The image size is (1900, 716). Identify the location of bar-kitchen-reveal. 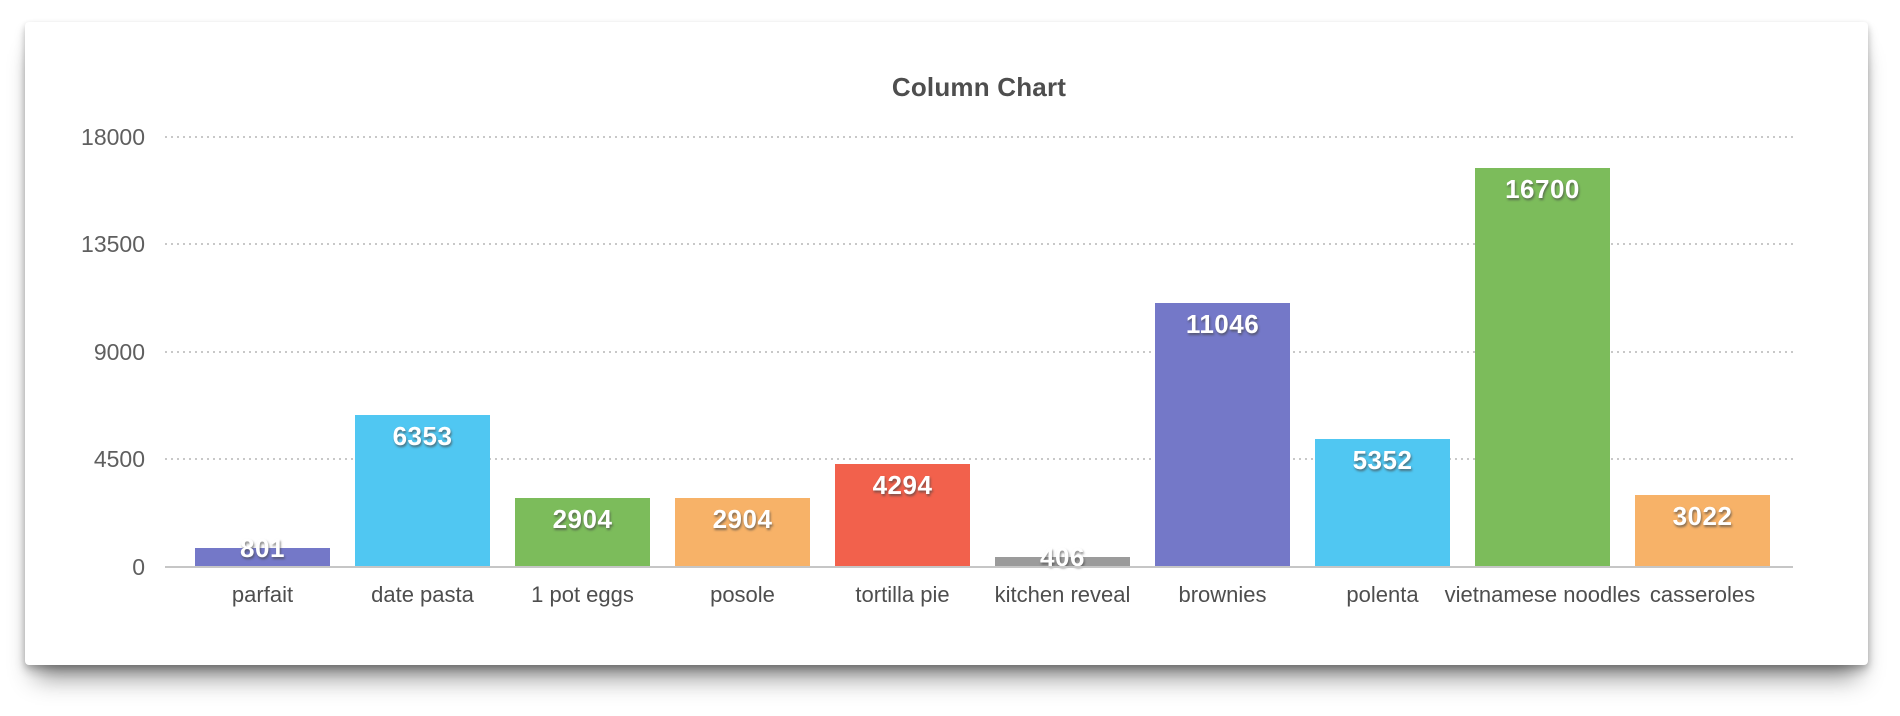
(1062, 562).